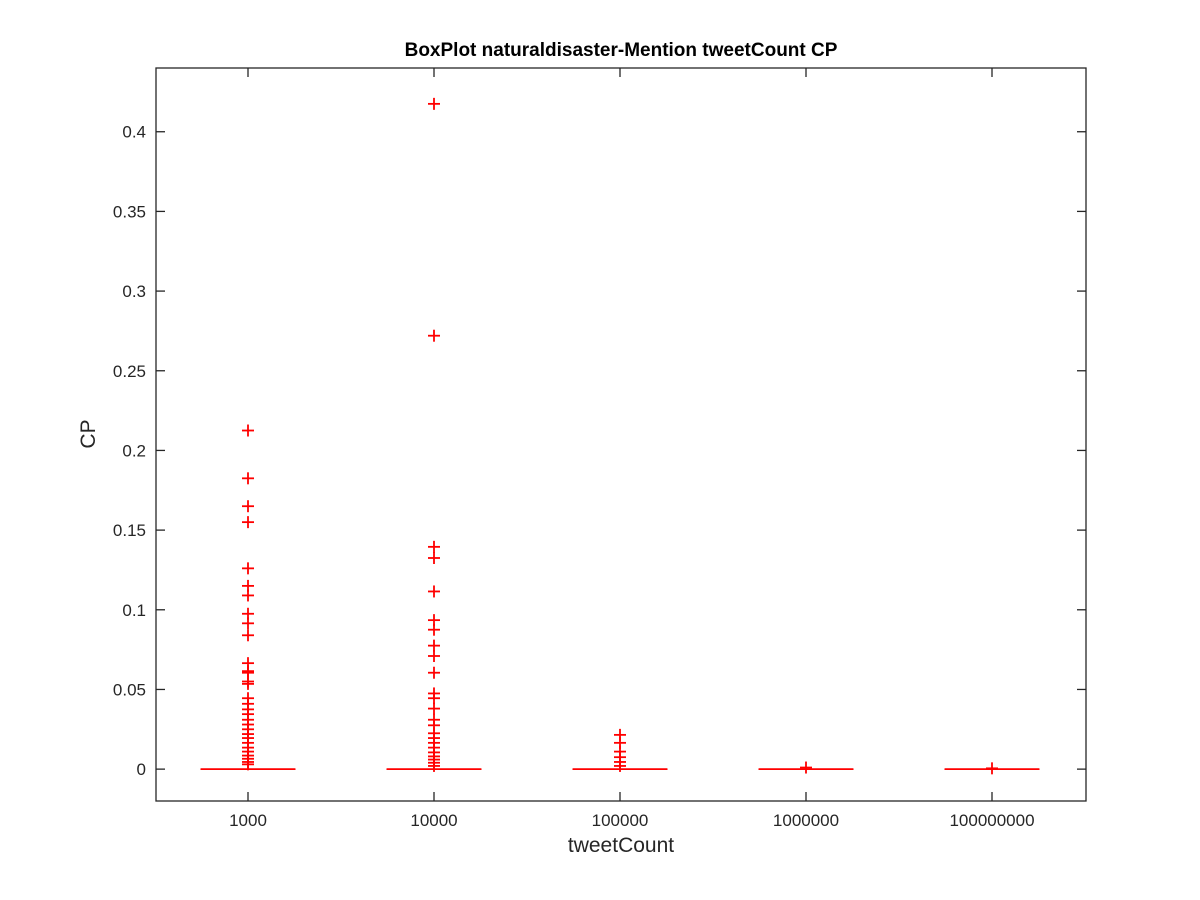  I want to click on y-axis-label: CP, so click(88, 433).